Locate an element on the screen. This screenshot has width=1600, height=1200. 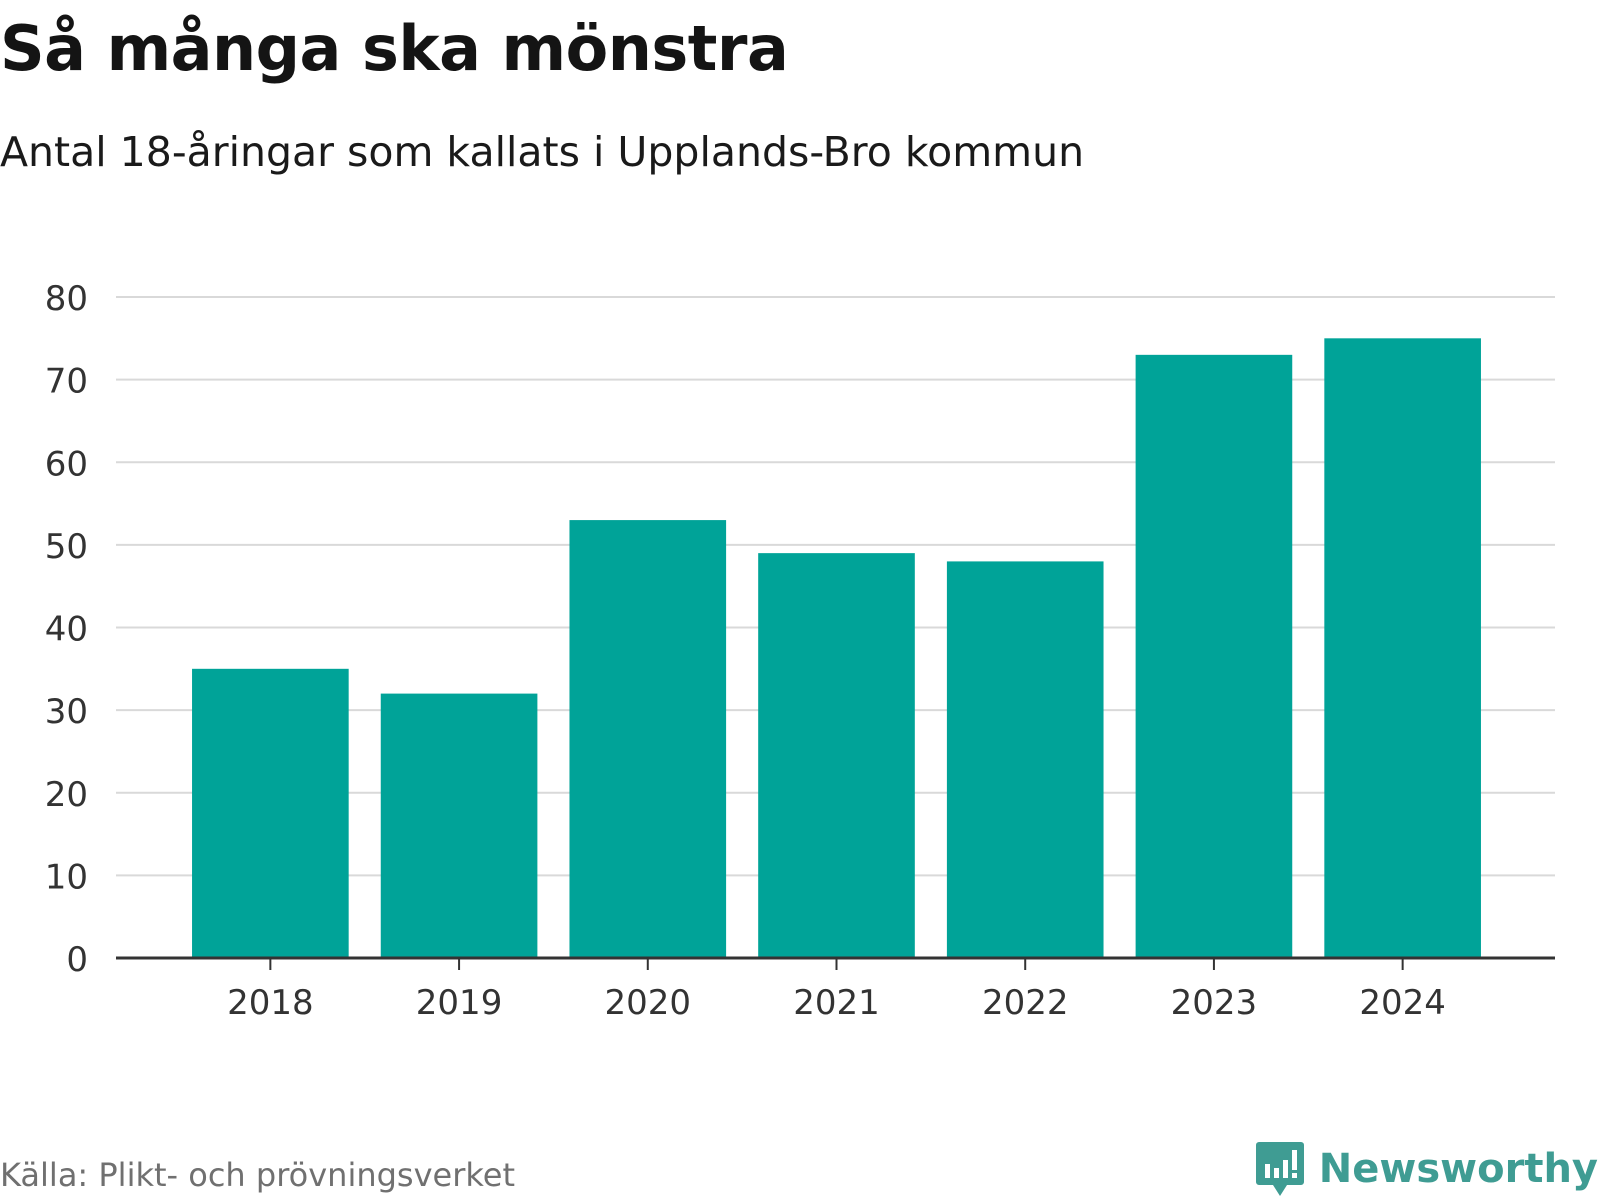
y-tick-label: 40 is located at coordinates (66, 630).